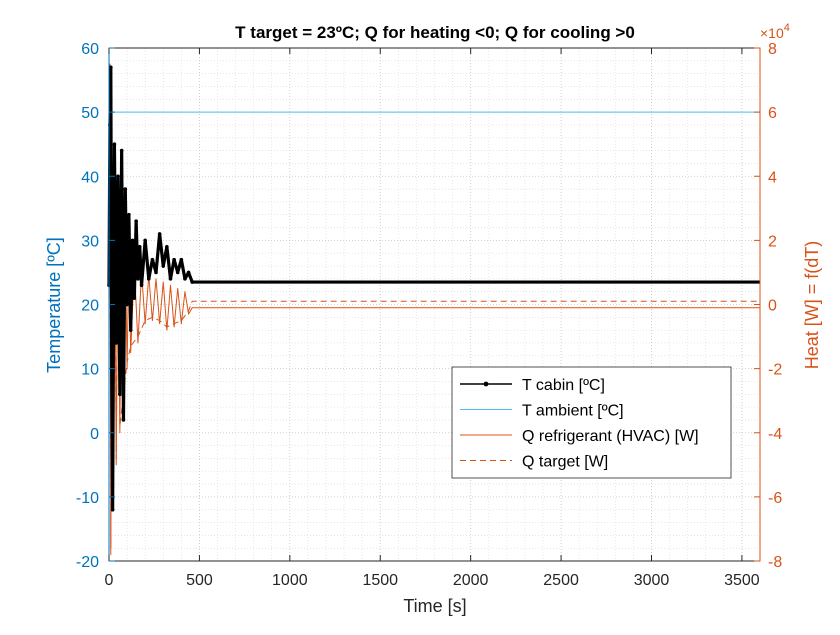  I want to click on legend-box, so click(591, 422).